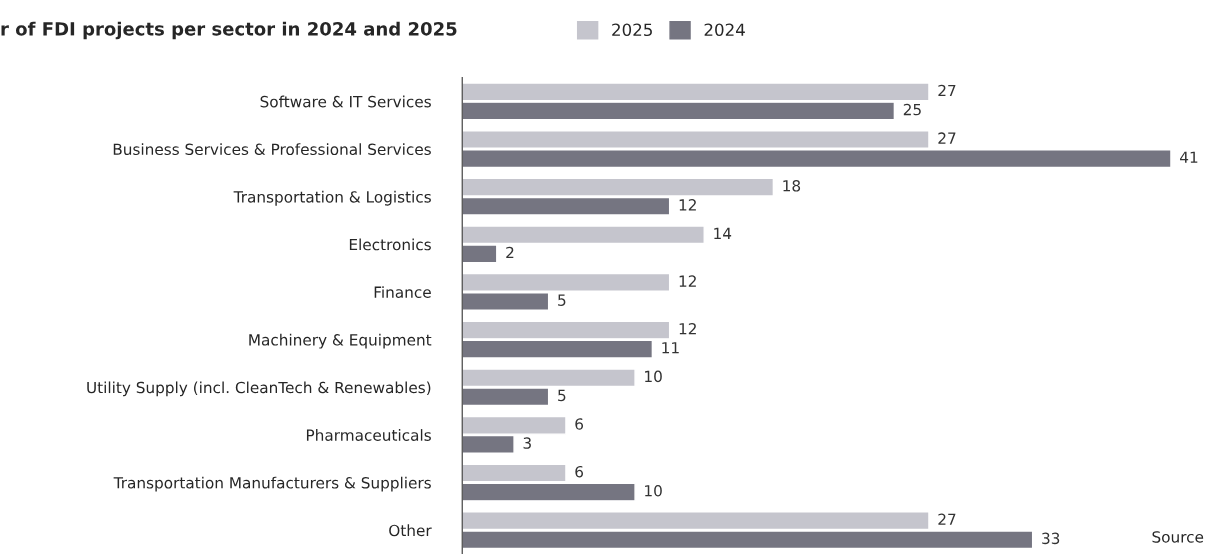 The image size is (1210, 554). Describe the element at coordinates (723, 233) in the screenshot. I see `data-label: 14` at that location.